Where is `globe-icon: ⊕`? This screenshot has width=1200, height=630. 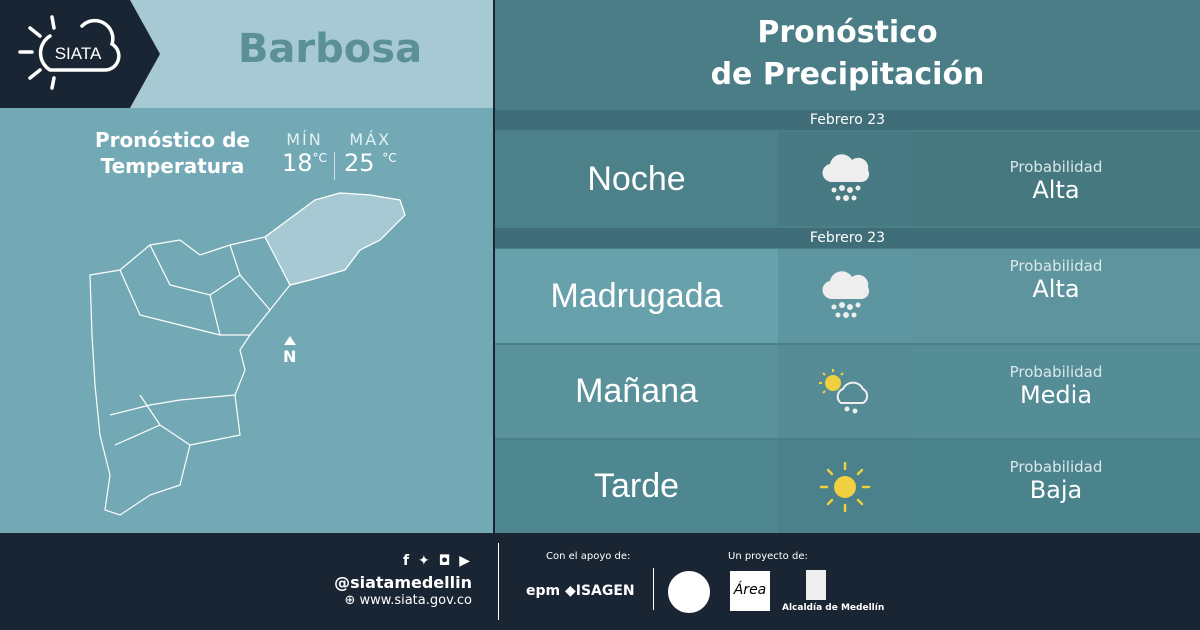
globe-icon: ⊕ is located at coordinates (352, 600).